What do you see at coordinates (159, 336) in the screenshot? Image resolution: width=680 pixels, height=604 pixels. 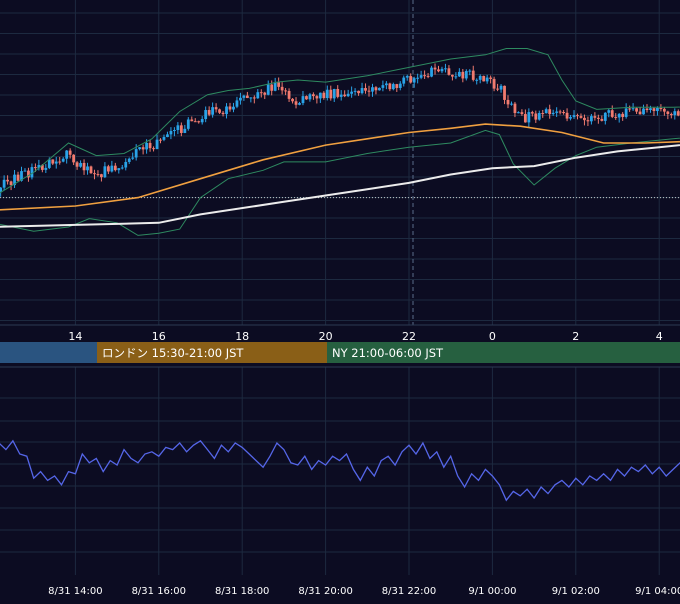 I see `price-x-tick-label: 16` at bounding box center [159, 336].